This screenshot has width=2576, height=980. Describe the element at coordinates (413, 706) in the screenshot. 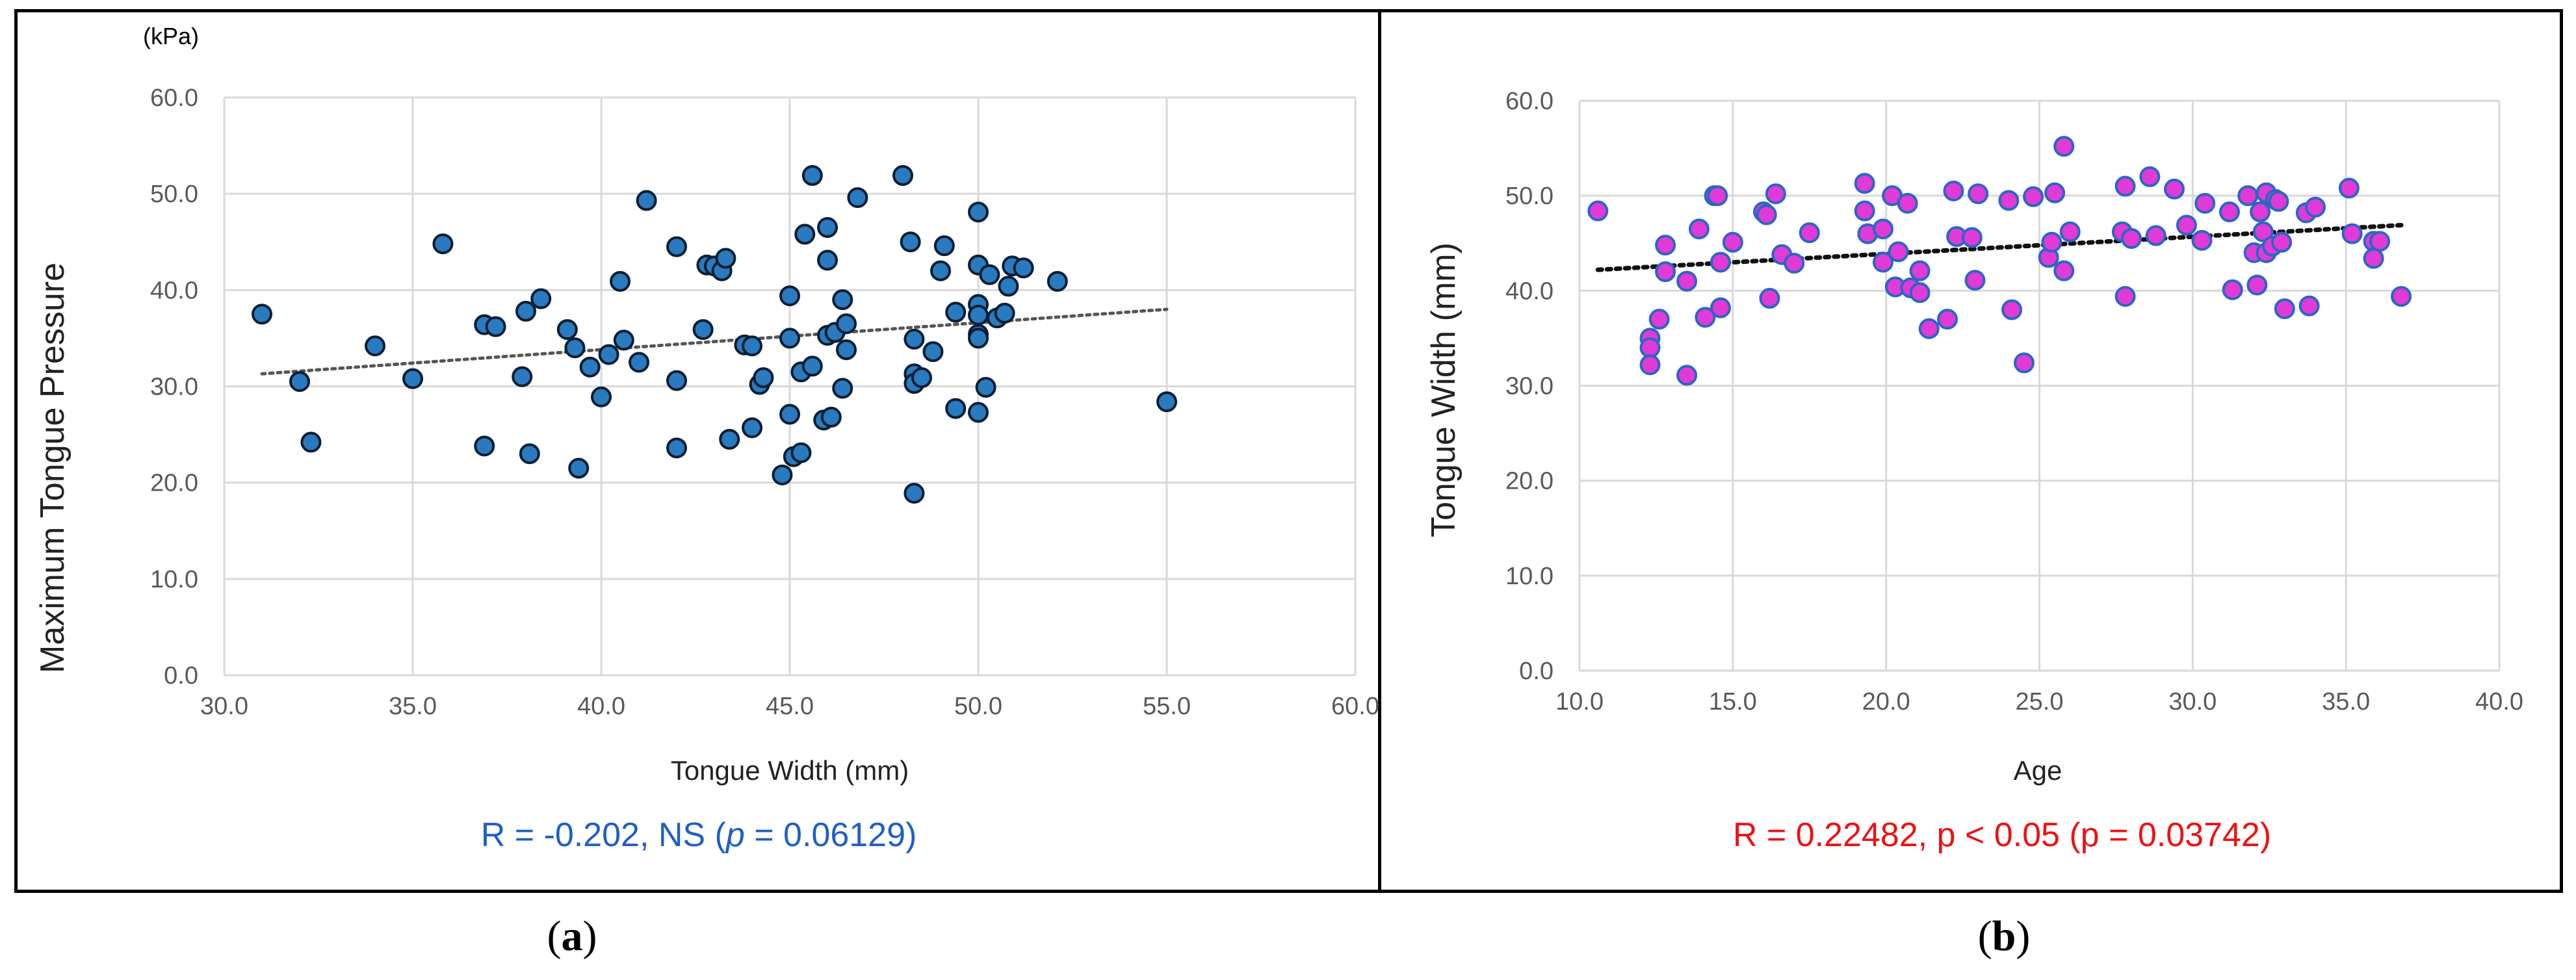

I see `a-x-tick-label: 35.0` at that location.